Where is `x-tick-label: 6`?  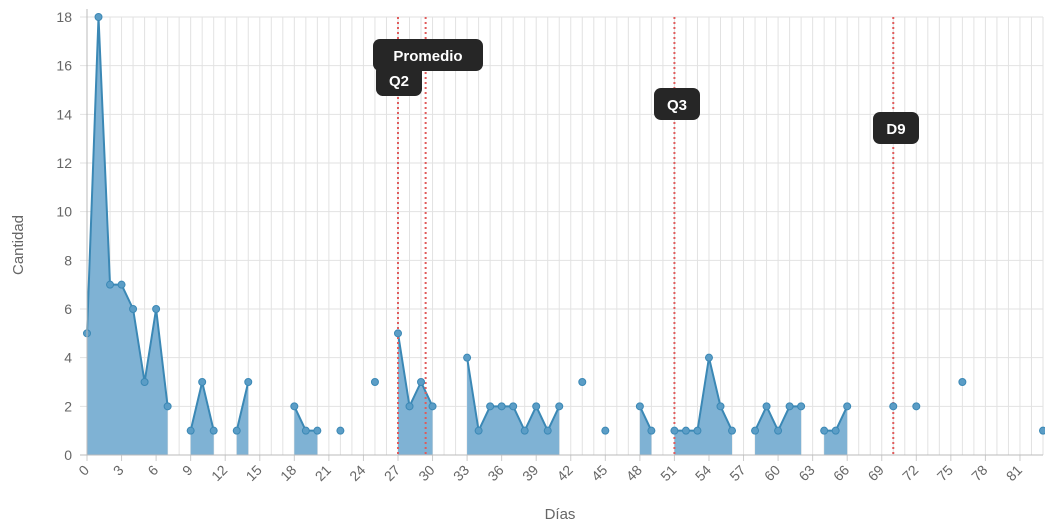
x-tick-label: 6 is located at coordinates (152, 470).